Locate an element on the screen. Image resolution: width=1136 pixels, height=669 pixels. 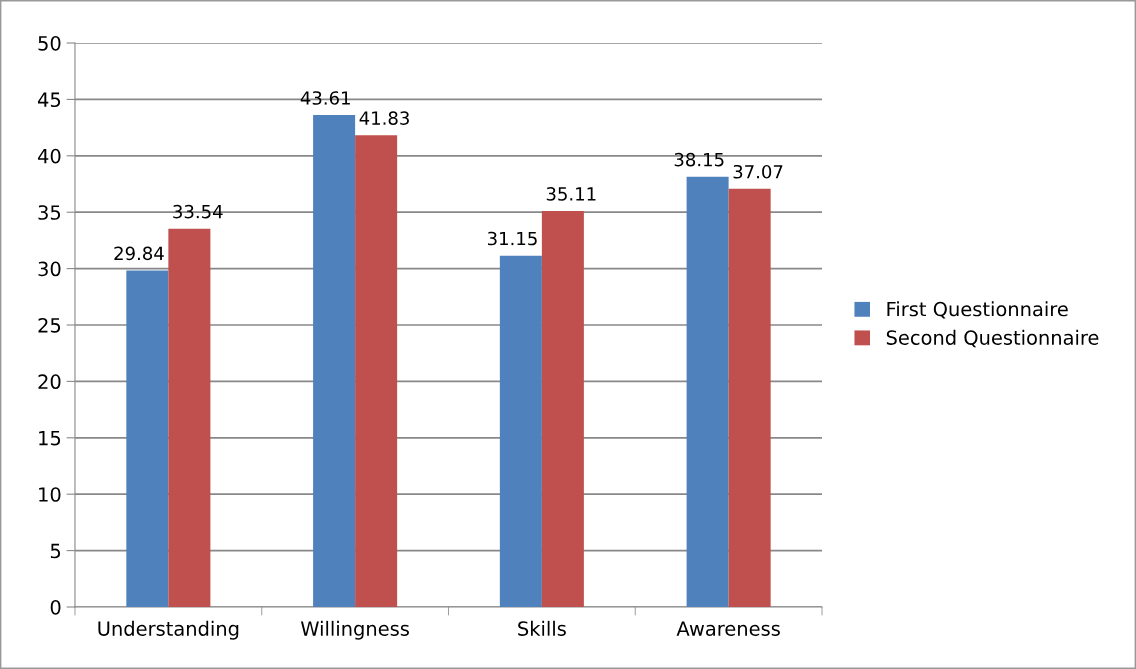
y-tick-label: 45 is located at coordinates (49, 100).